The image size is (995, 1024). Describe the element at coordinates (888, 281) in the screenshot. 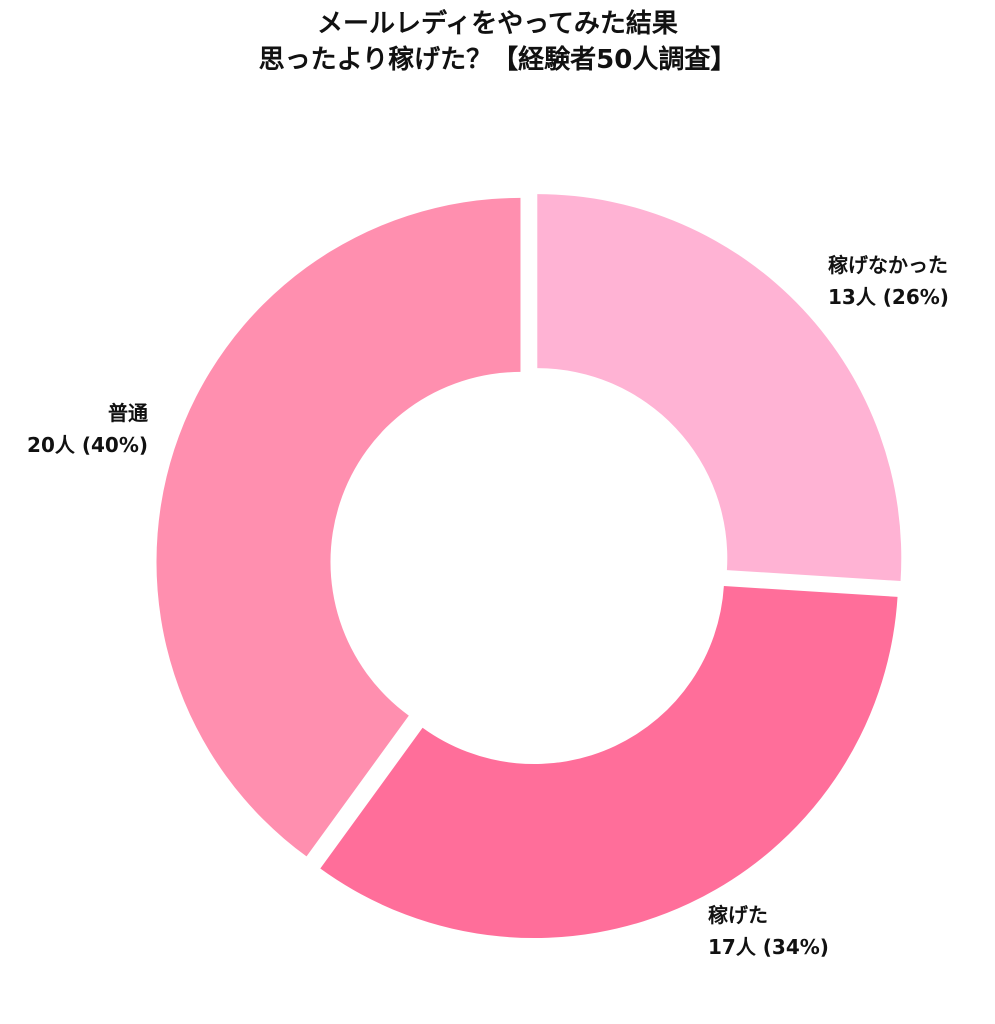

I see `slice-label-0: 稼げなかった 13人 (26%)` at that location.